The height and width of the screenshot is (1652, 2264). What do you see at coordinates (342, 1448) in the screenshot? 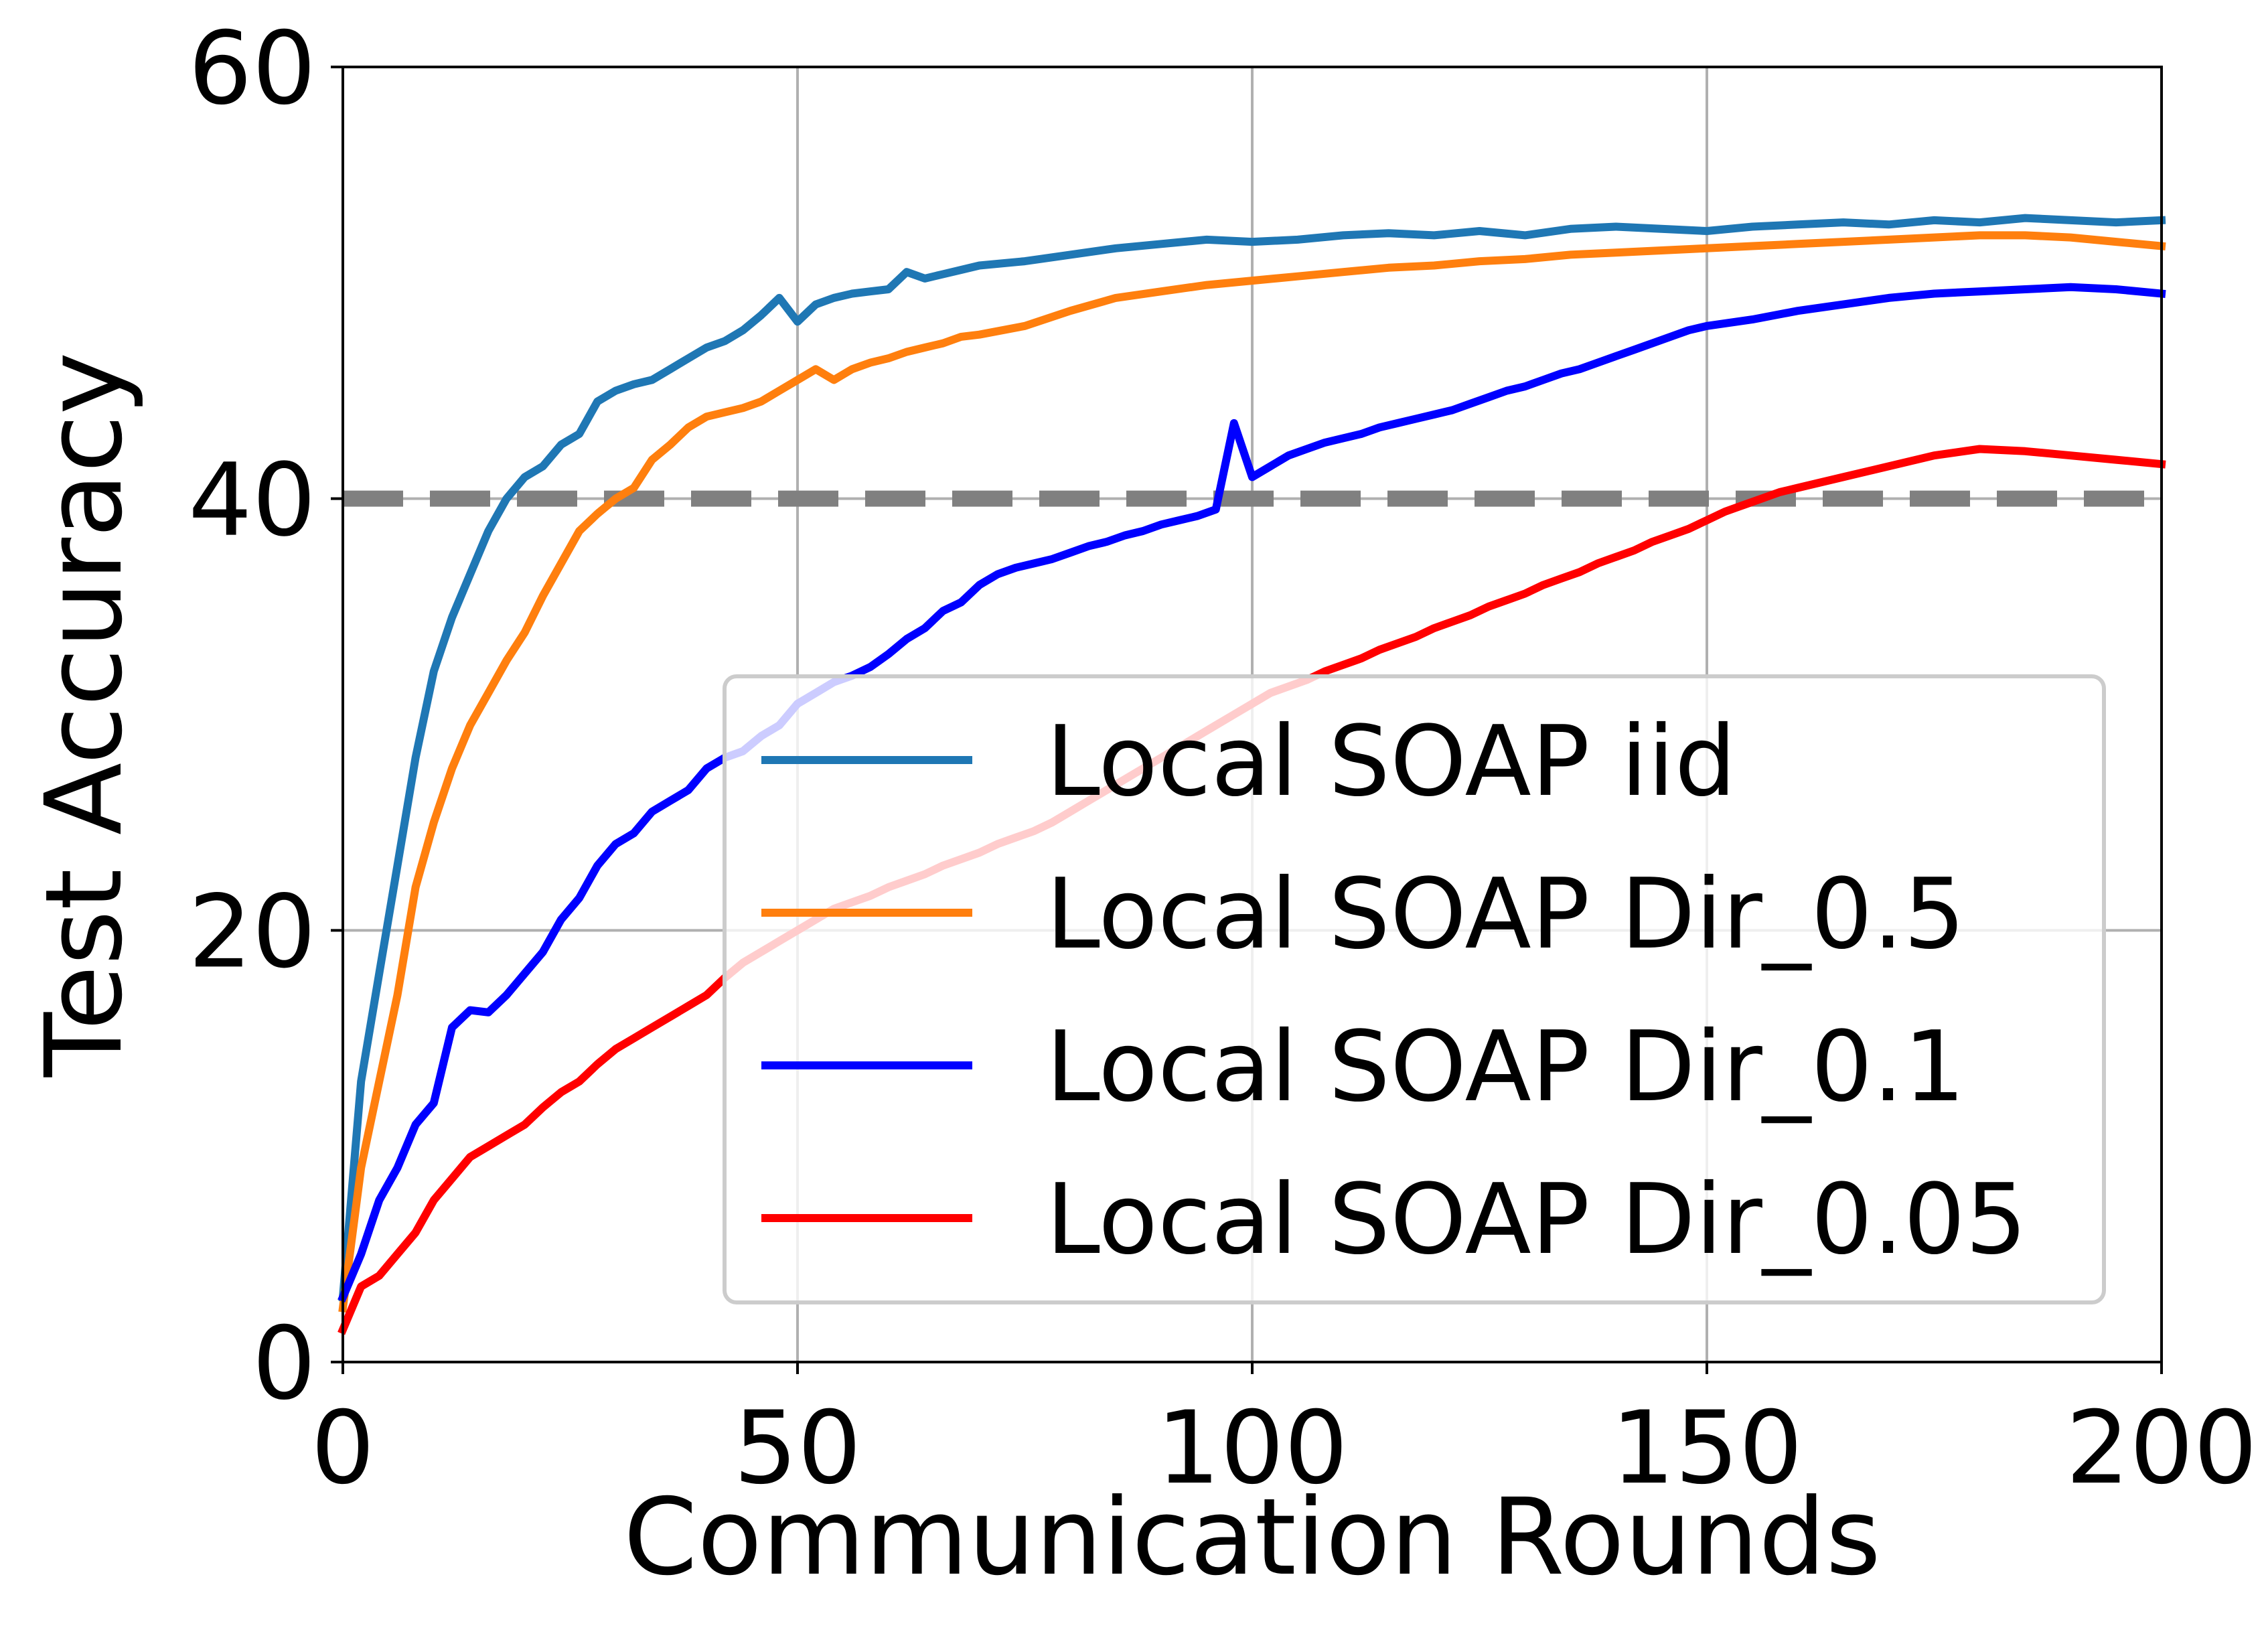
I see `x-tick-label: 0` at bounding box center [342, 1448].